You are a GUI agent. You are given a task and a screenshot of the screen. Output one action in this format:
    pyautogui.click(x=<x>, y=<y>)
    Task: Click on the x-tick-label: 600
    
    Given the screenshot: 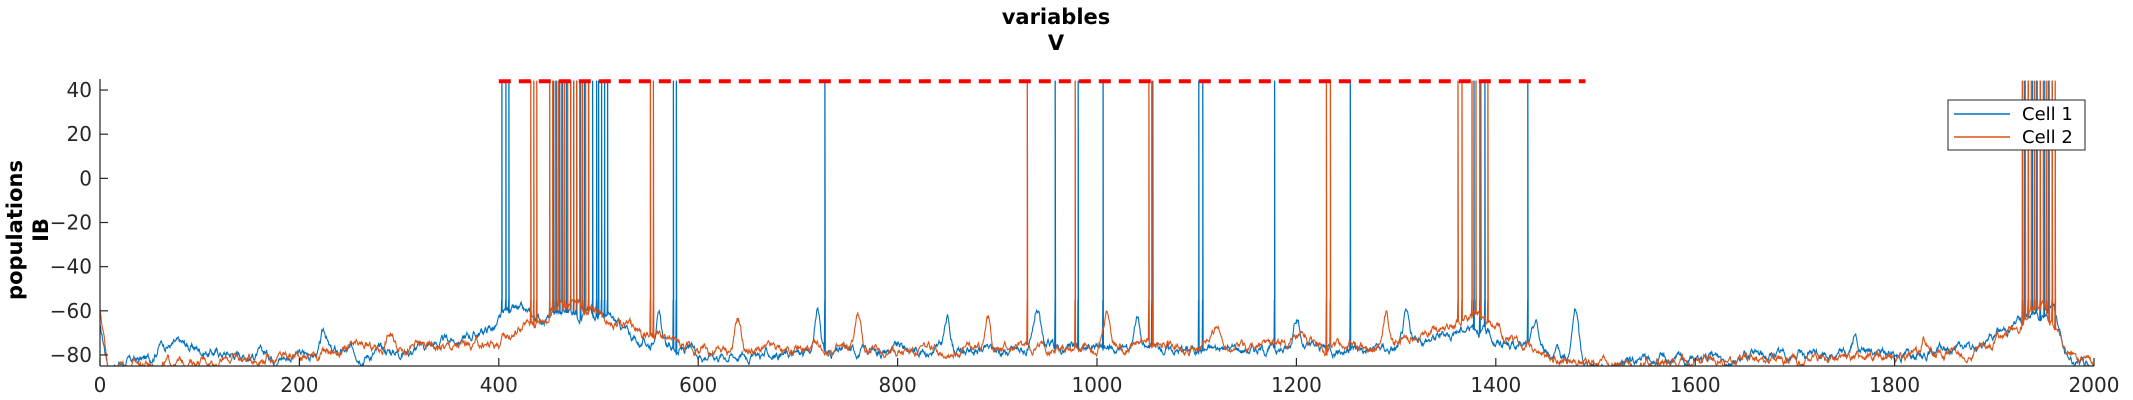 What is the action you would take?
    pyautogui.click(x=698, y=385)
    